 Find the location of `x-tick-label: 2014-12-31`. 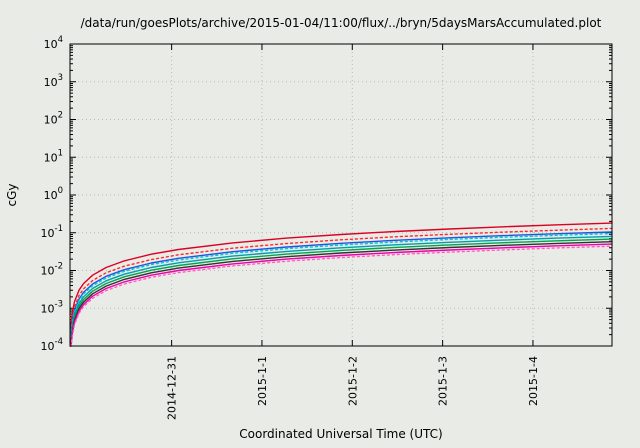

x-tick-label: 2014-12-31 is located at coordinates (172, 388).